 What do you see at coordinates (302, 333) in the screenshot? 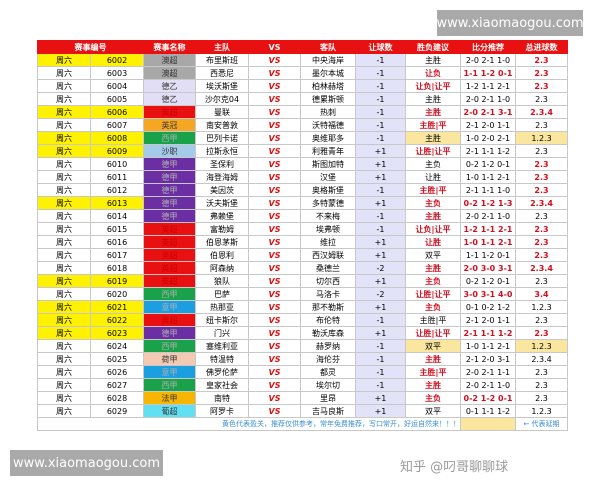
I see `table-row: 周六 6023 德甲 门兴 VS 勒沃库森 +1 让胜|让平 2-1 1-1 1-2 2.3` at bounding box center [302, 333].